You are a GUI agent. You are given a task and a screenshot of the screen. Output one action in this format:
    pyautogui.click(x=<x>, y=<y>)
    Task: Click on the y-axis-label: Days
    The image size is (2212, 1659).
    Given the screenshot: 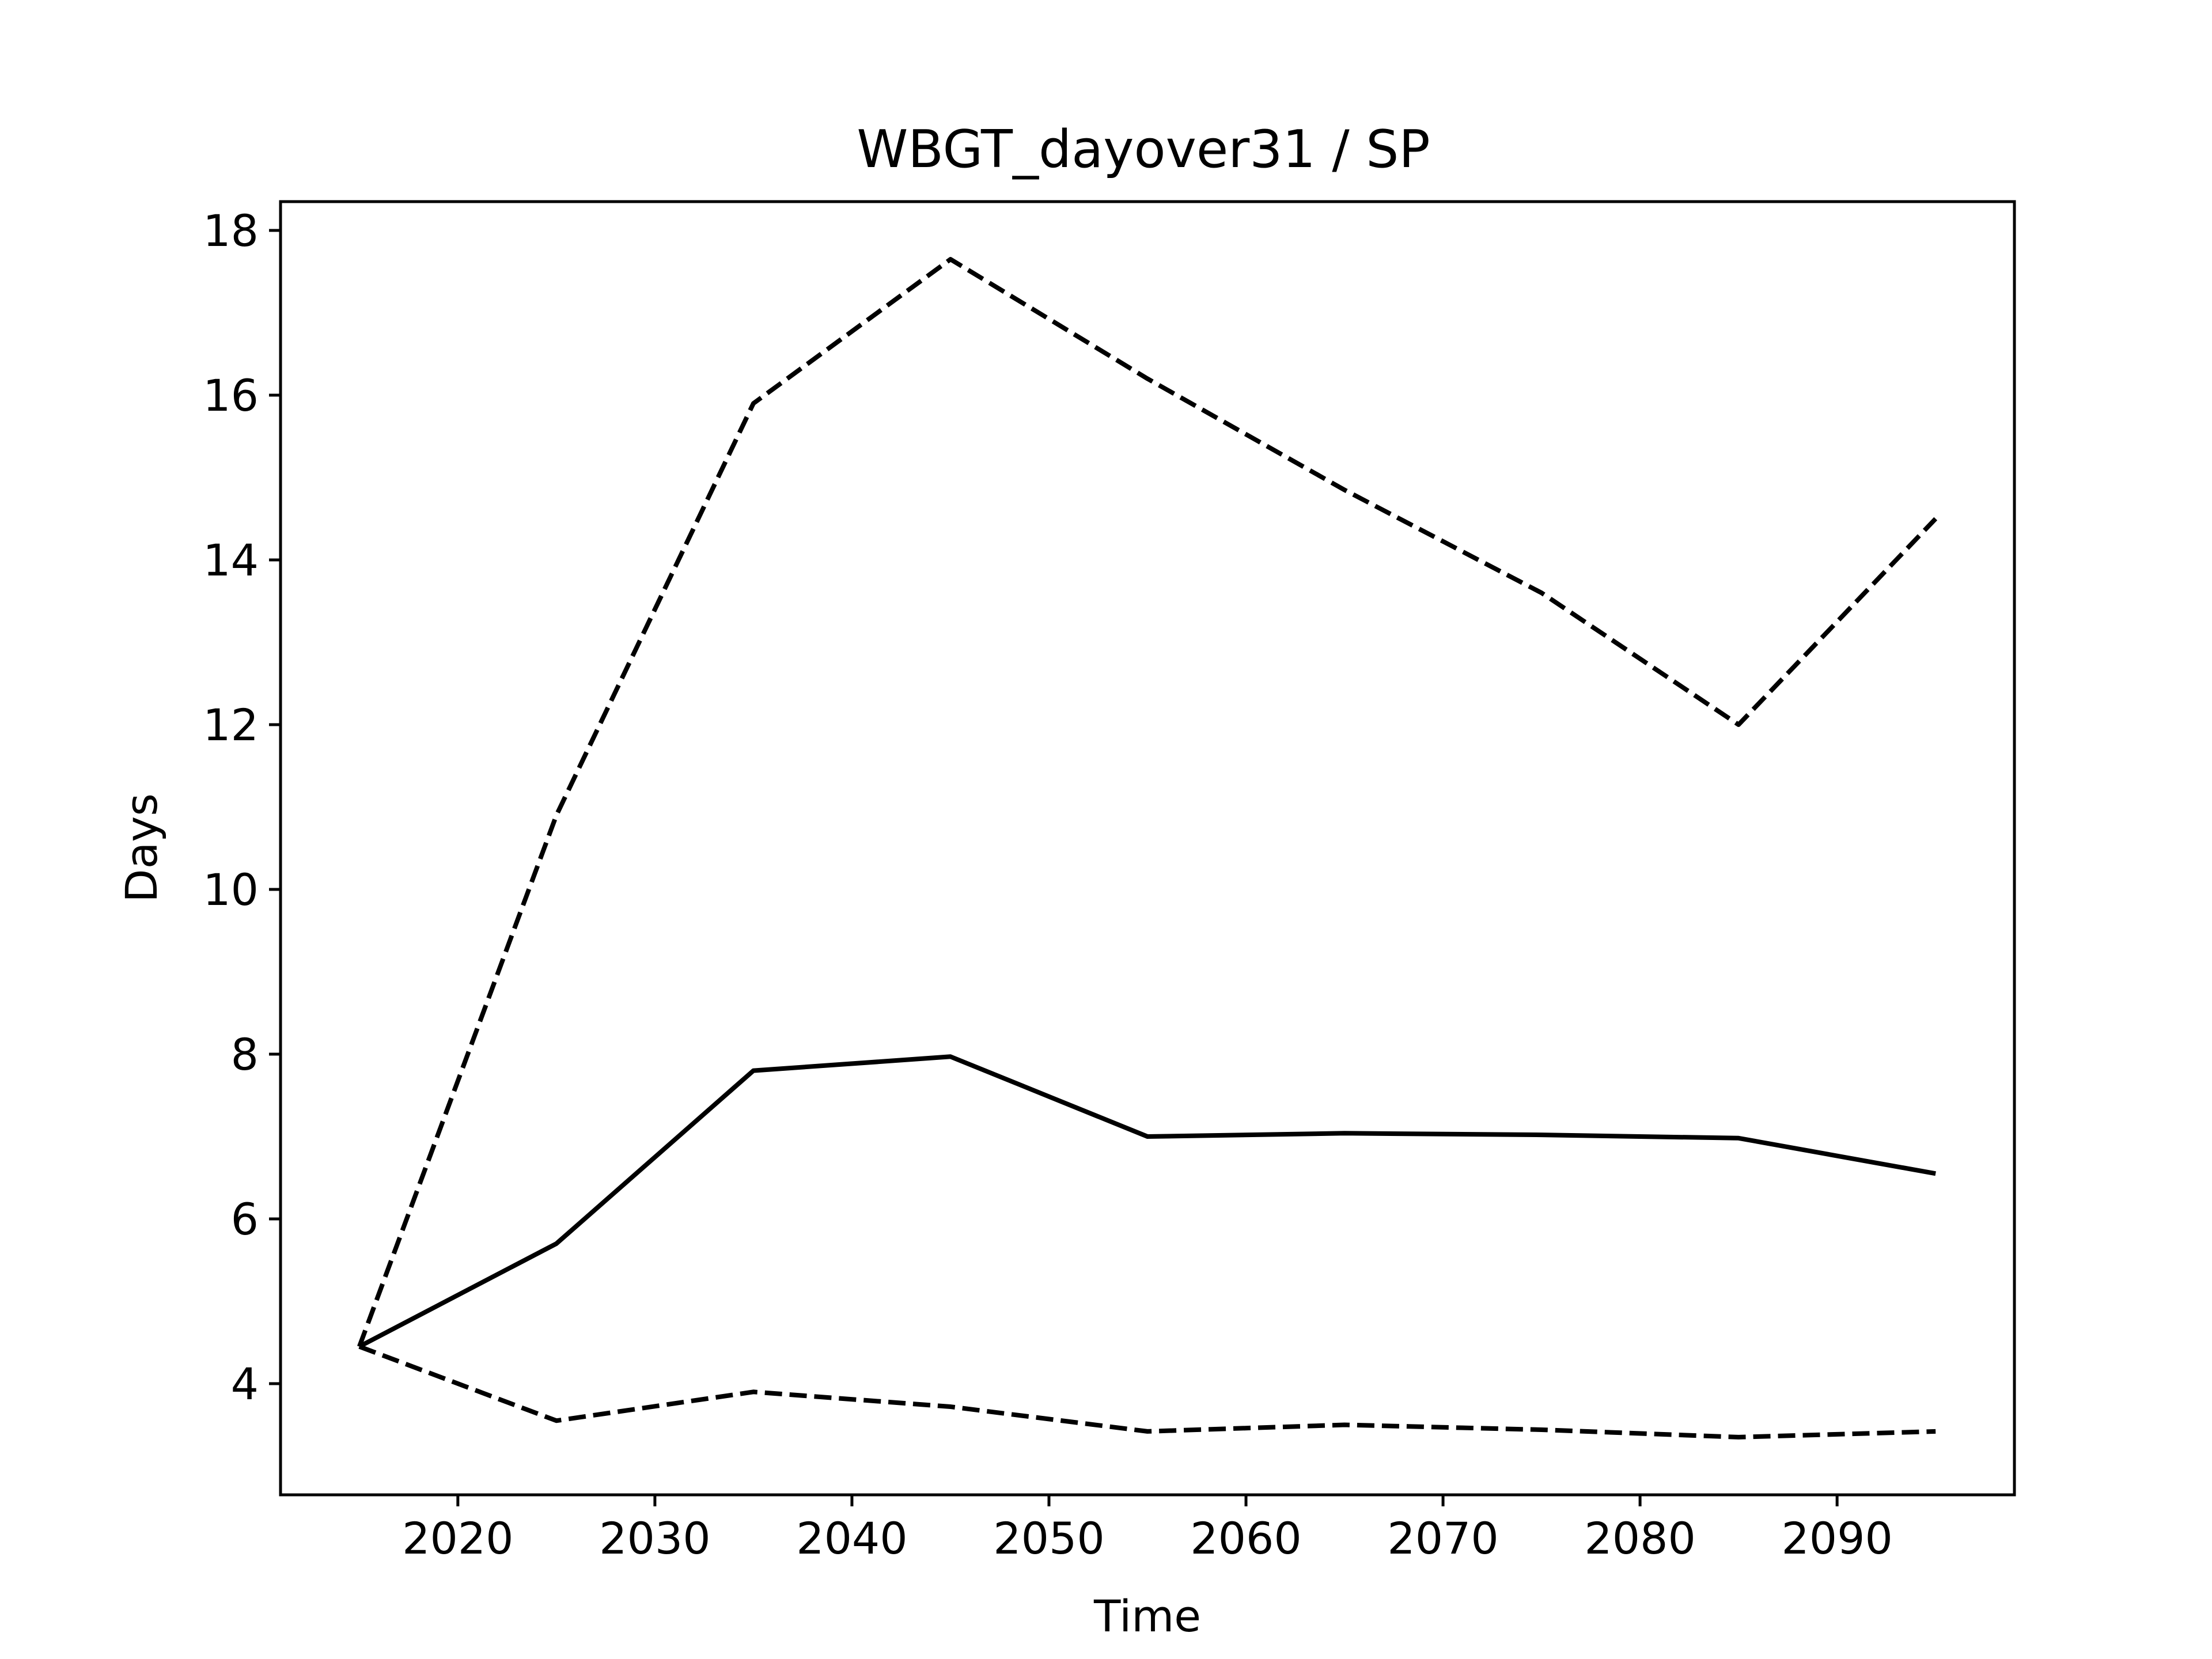 What is the action you would take?
    pyautogui.click(x=141, y=848)
    